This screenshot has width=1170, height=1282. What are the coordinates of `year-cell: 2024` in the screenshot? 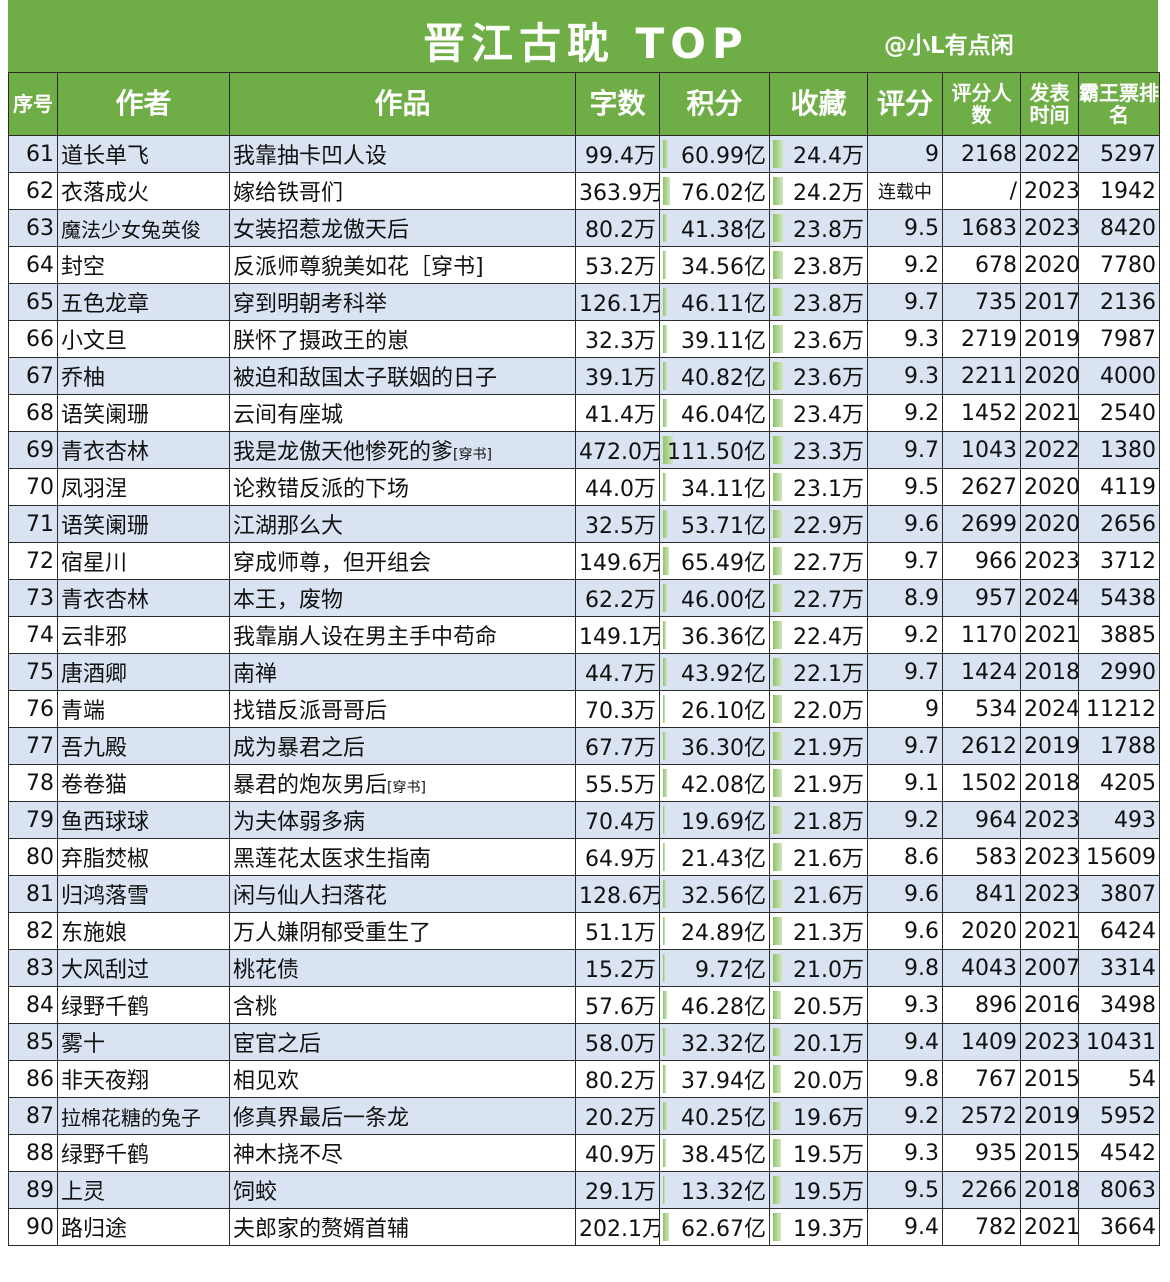 It's located at (1049, 709).